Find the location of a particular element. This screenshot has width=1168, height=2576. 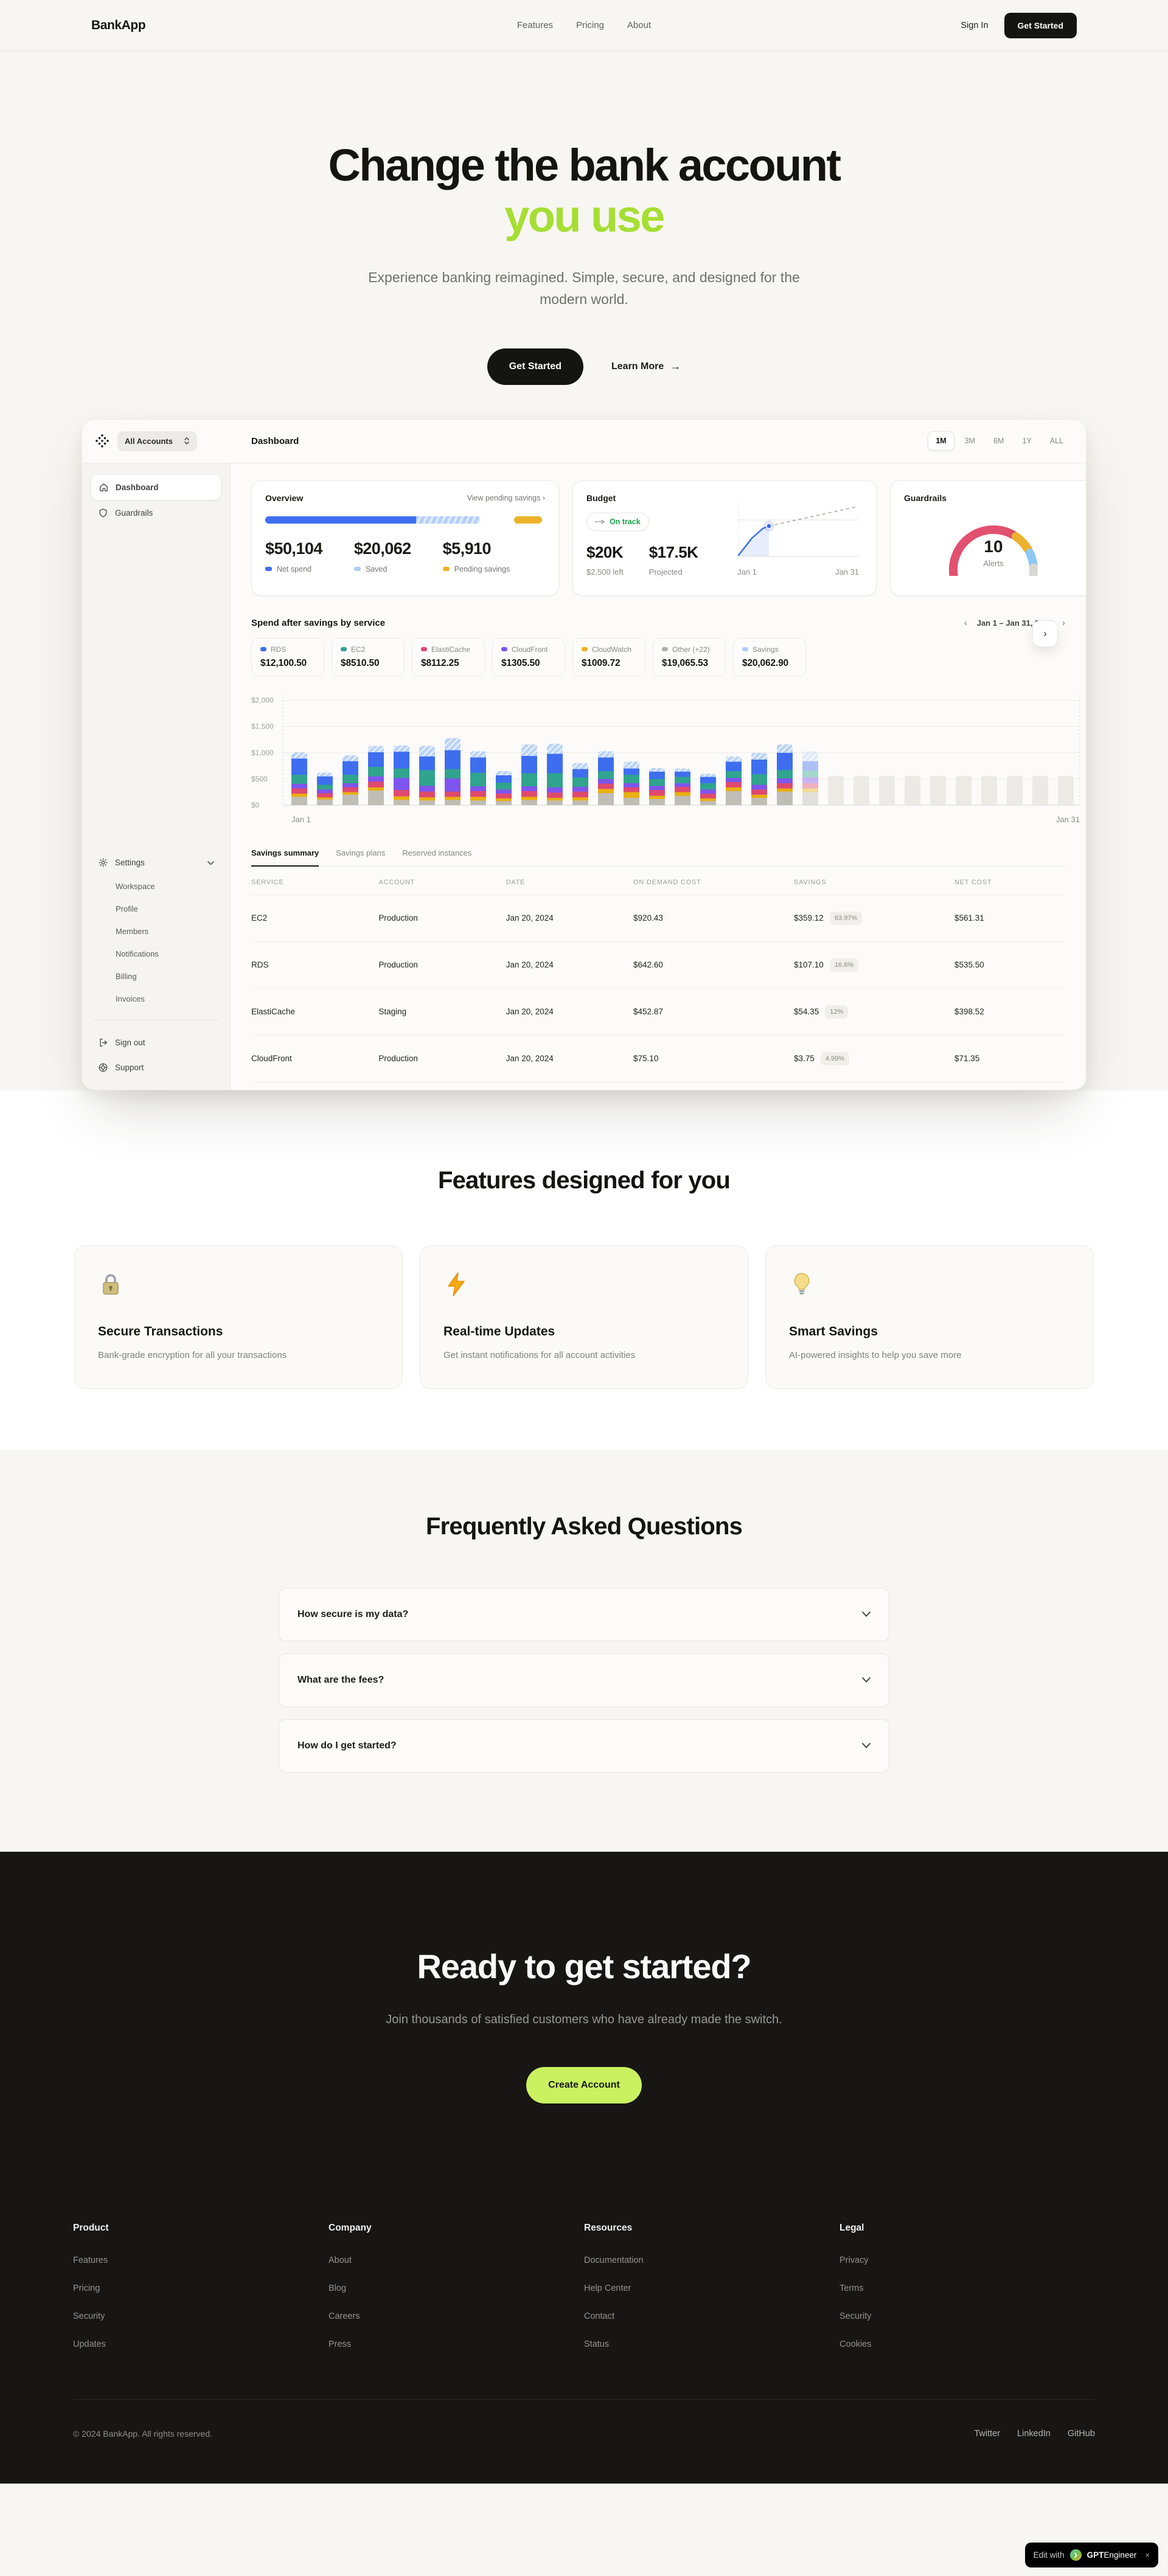

service-chip-cloudfront: CloudFront $1305.50 is located at coordinates (528, 656).